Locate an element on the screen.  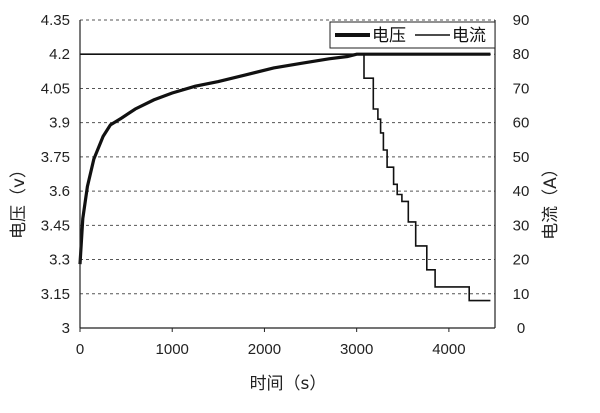
legend-current-label: 电流 is located at coordinates (469, 36).